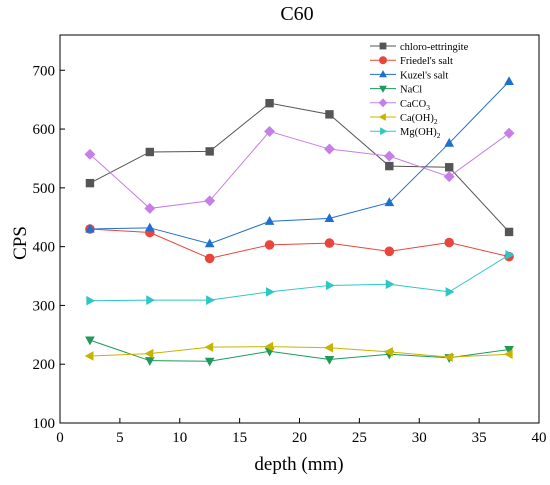 This screenshot has width=550, height=485. What do you see at coordinates (44, 424) in the screenshot?
I see `y-tick-label: 100` at bounding box center [44, 424].